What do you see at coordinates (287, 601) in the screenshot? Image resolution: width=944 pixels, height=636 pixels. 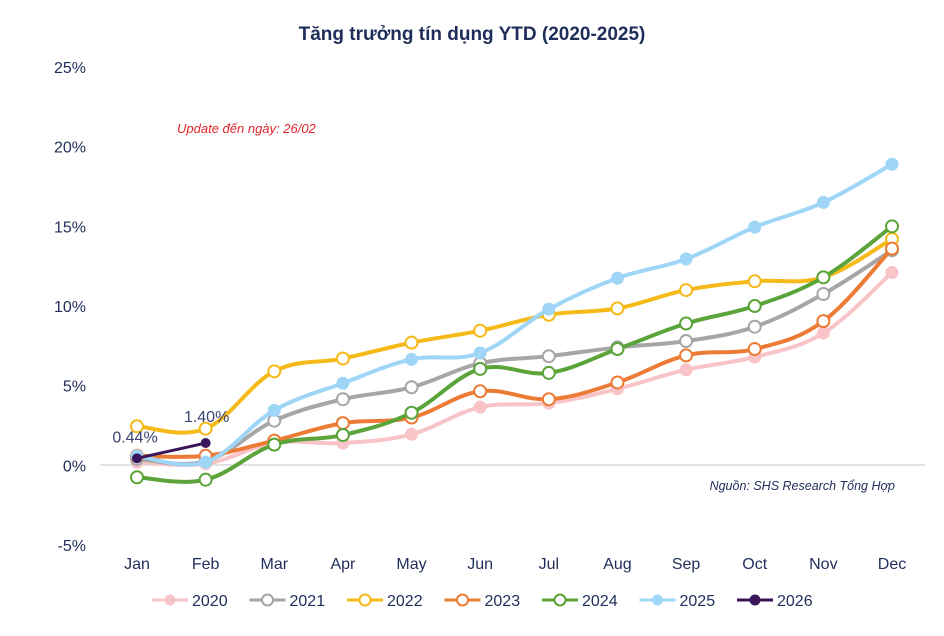 I see `legend-item-2021: 2021` at bounding box center [287, 601].